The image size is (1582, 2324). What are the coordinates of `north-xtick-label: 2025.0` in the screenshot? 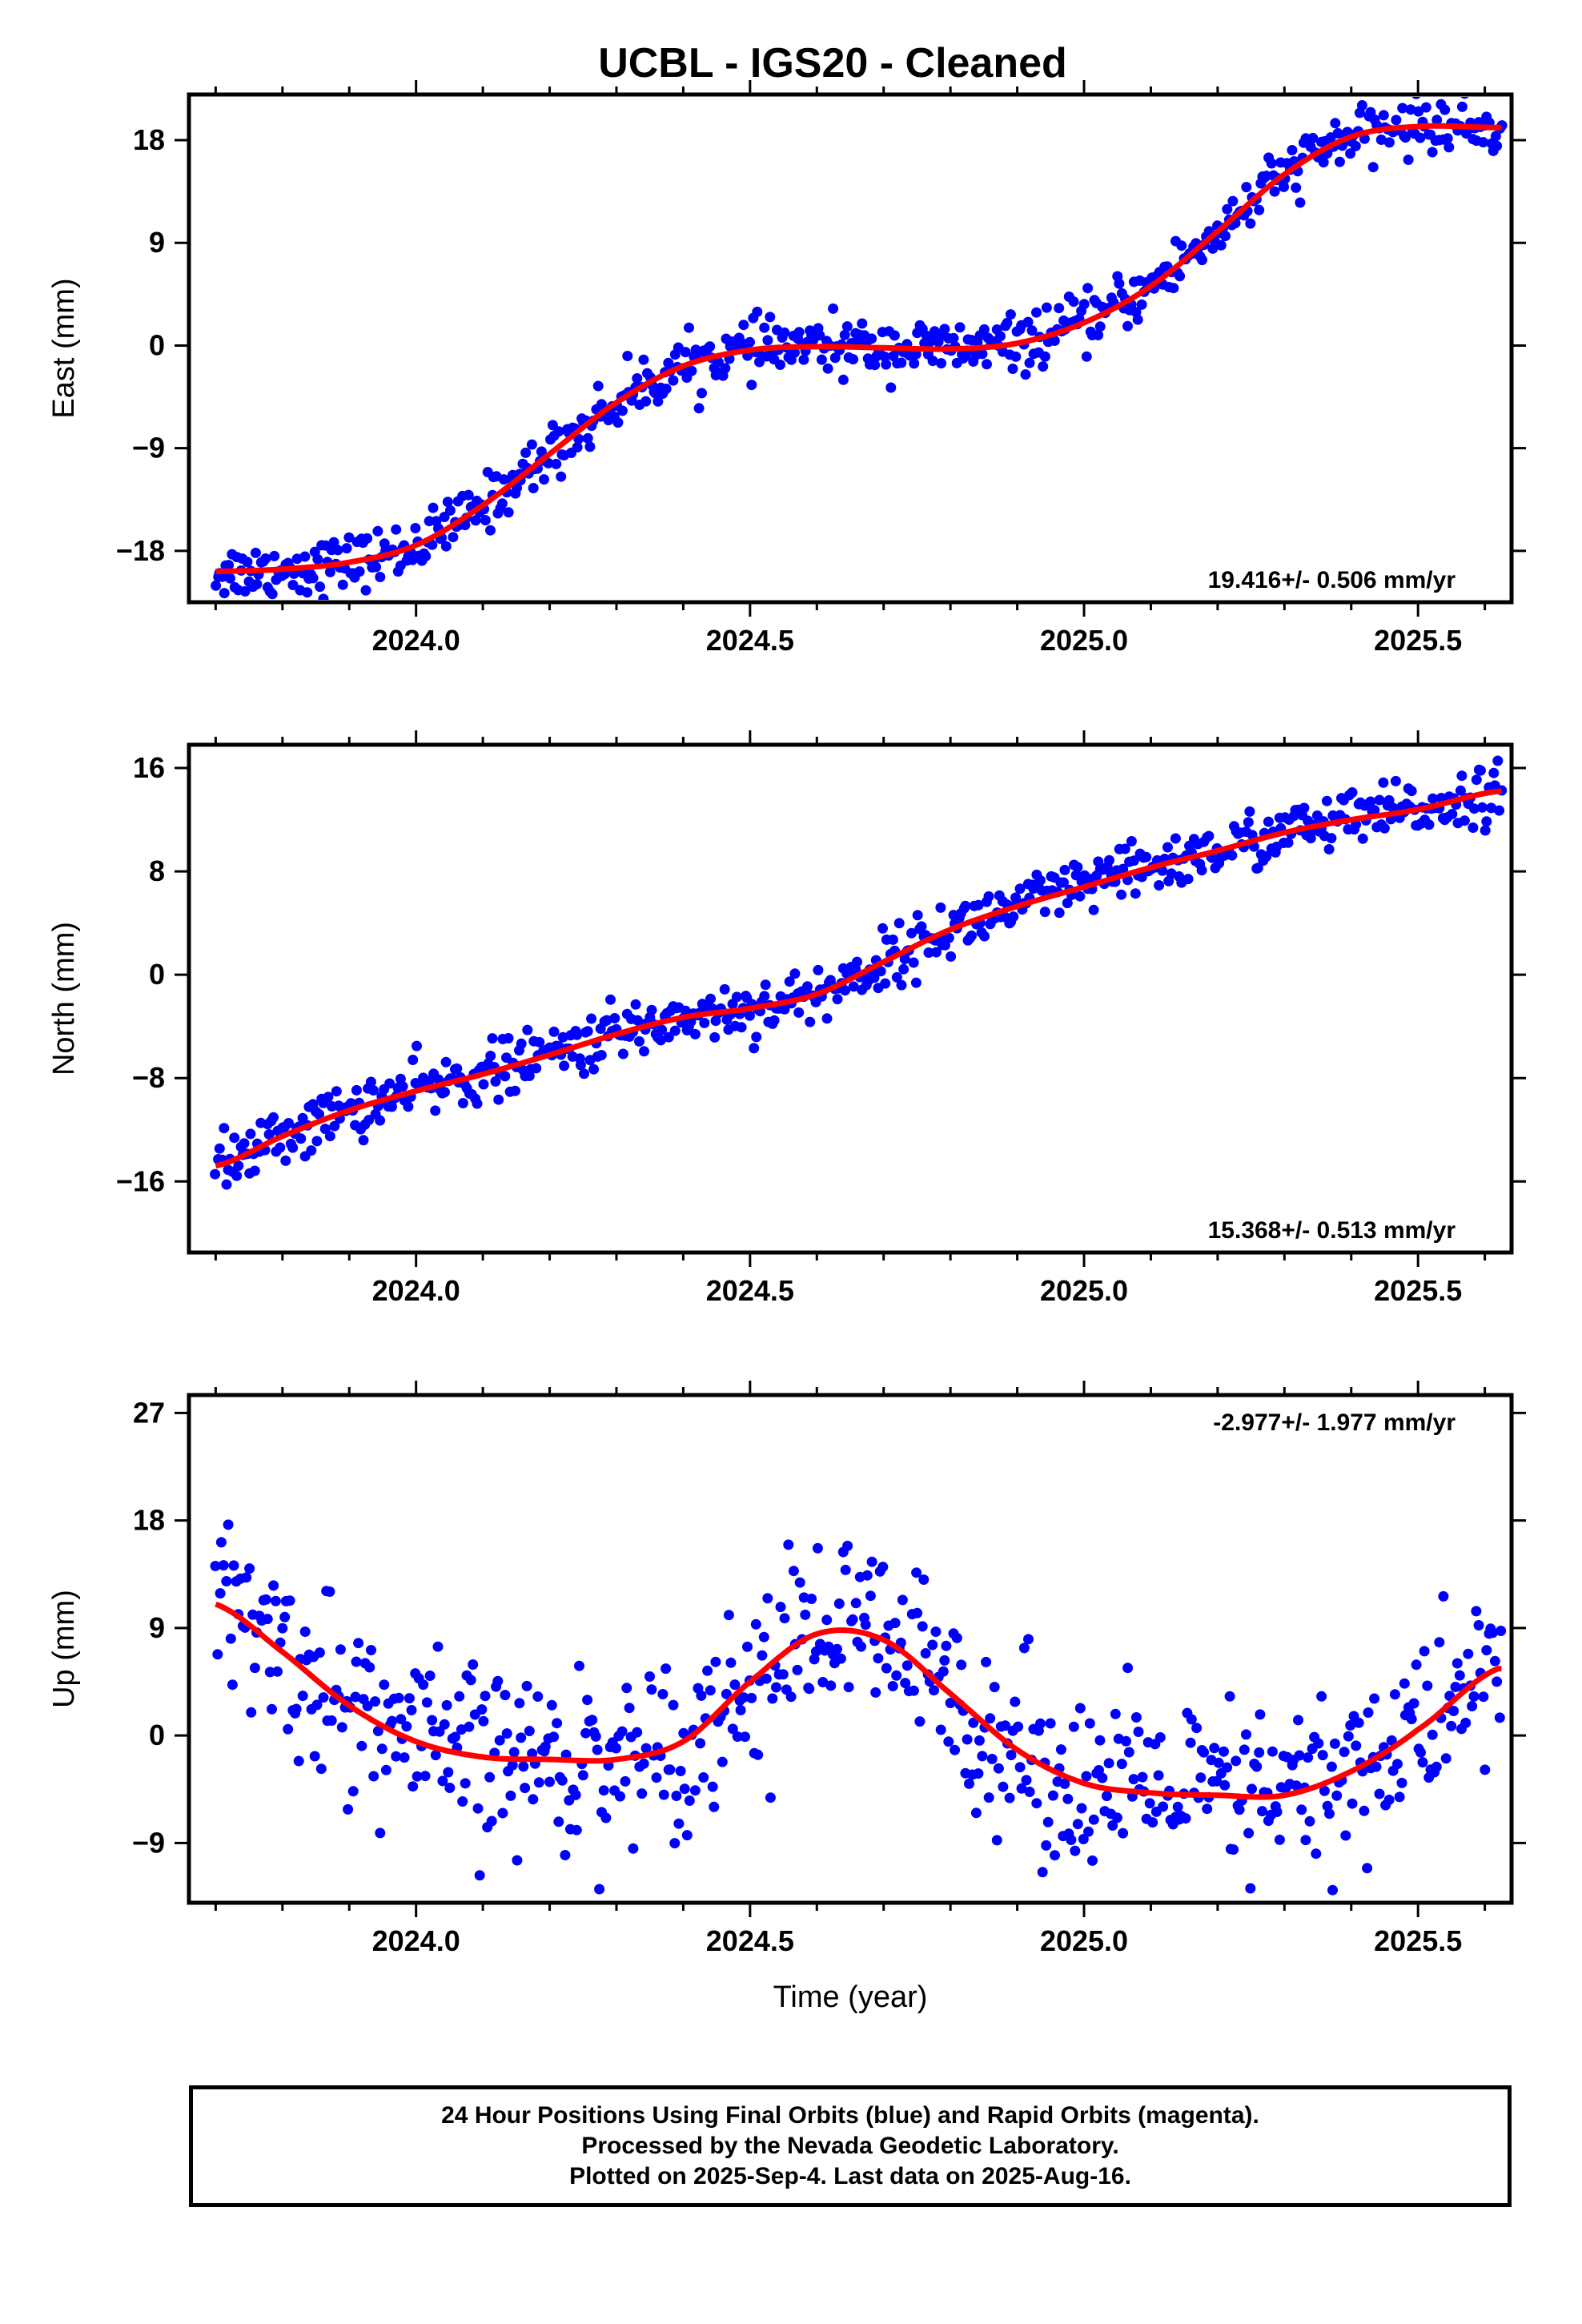 It's located at (1084, 1290).